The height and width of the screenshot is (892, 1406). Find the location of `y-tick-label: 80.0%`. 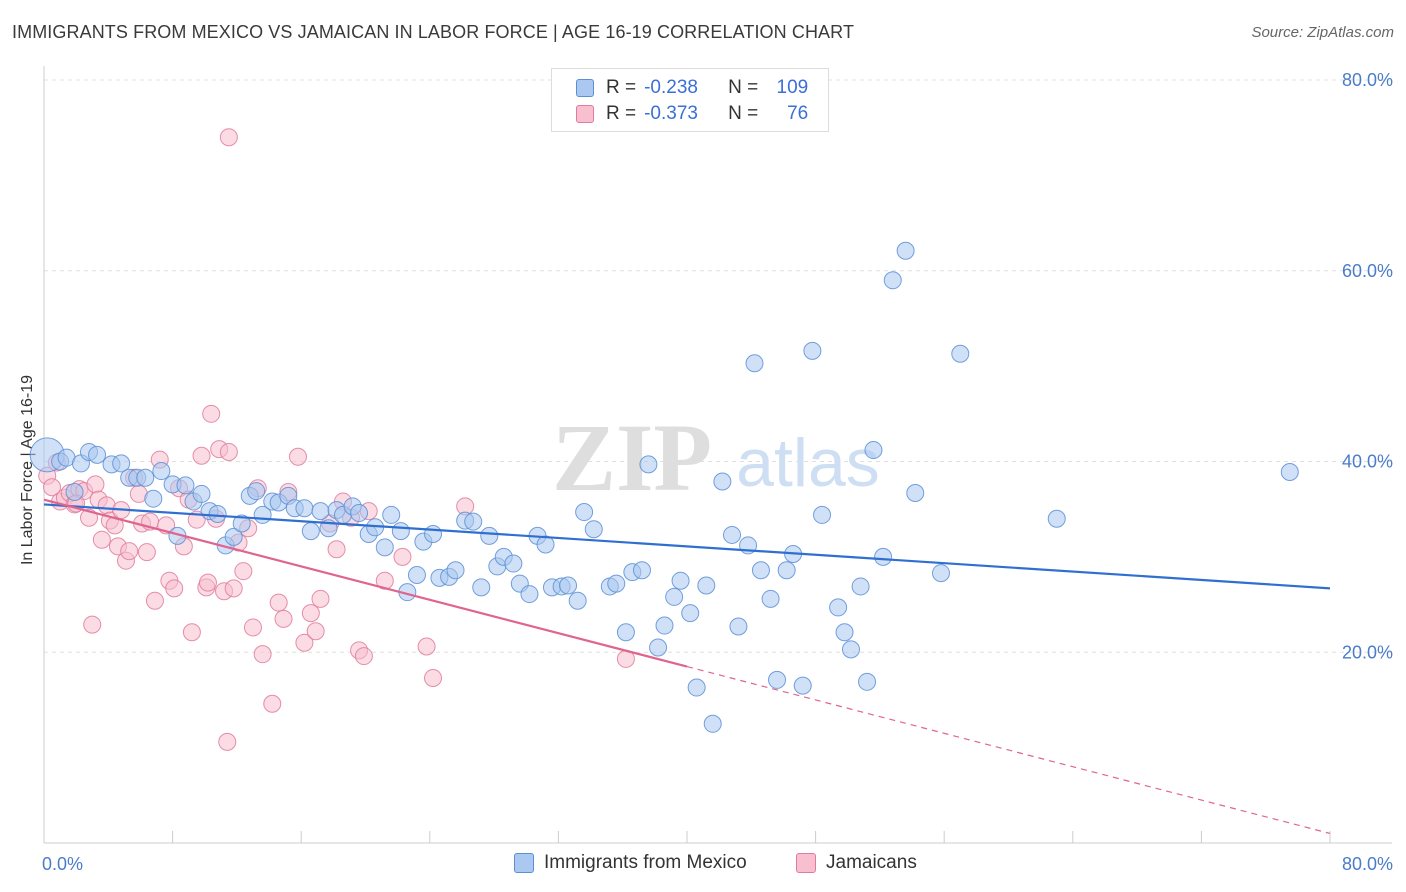

y-tick-label: 80.0% is located at coordinates (1367, 80).